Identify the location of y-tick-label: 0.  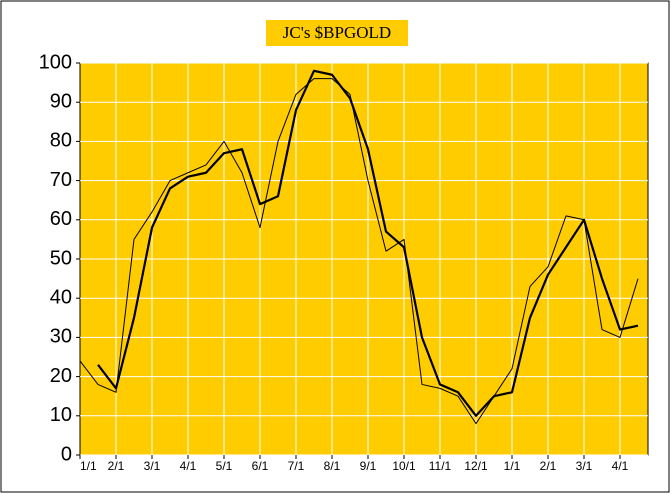
(66, 454).